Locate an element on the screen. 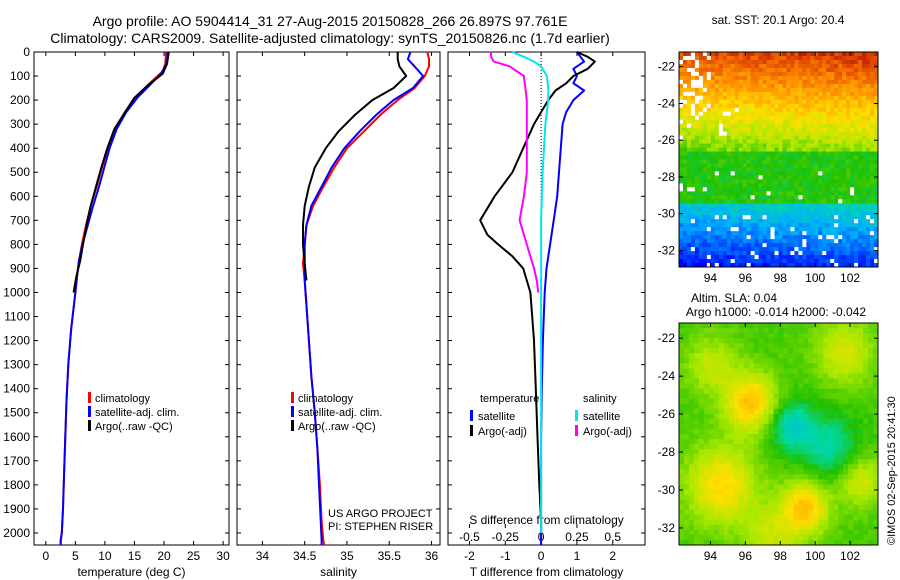 Image resolution: width=900 pixels, height=580 pixels. series-line-temperature-argo-adj is located at coordinates (537, 292).